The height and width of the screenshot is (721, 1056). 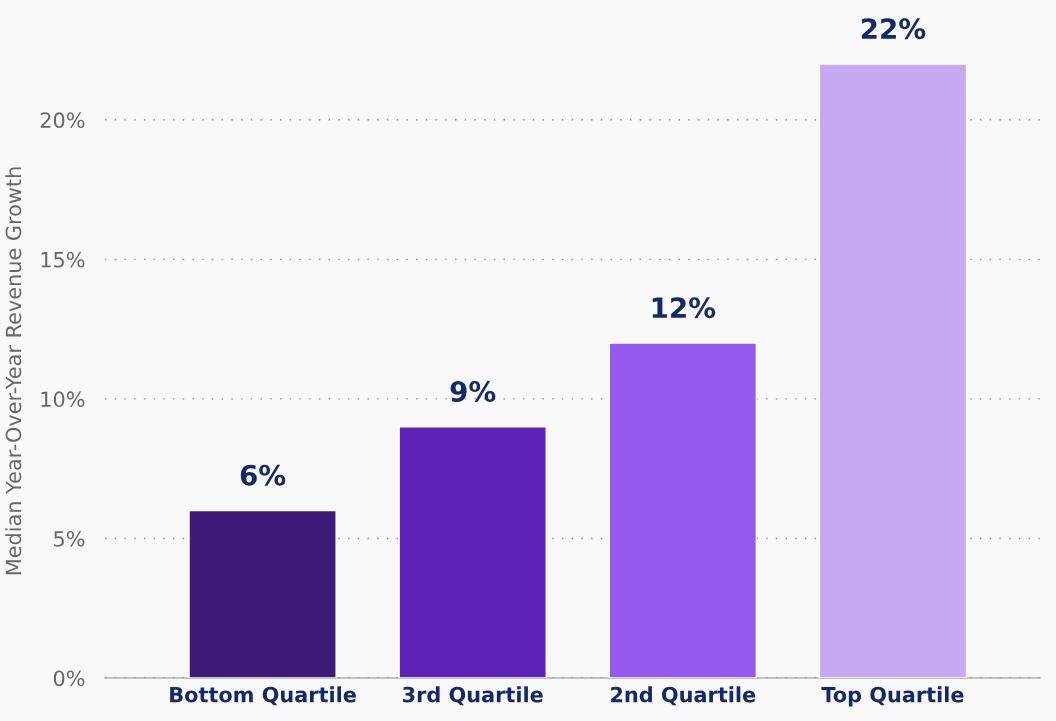 What do you see at coordinates (13, 371) in the screenshot?
I see `y-axis-title: Median Year-Over-Year Revenue Growth` at bounding box center [13, 371].